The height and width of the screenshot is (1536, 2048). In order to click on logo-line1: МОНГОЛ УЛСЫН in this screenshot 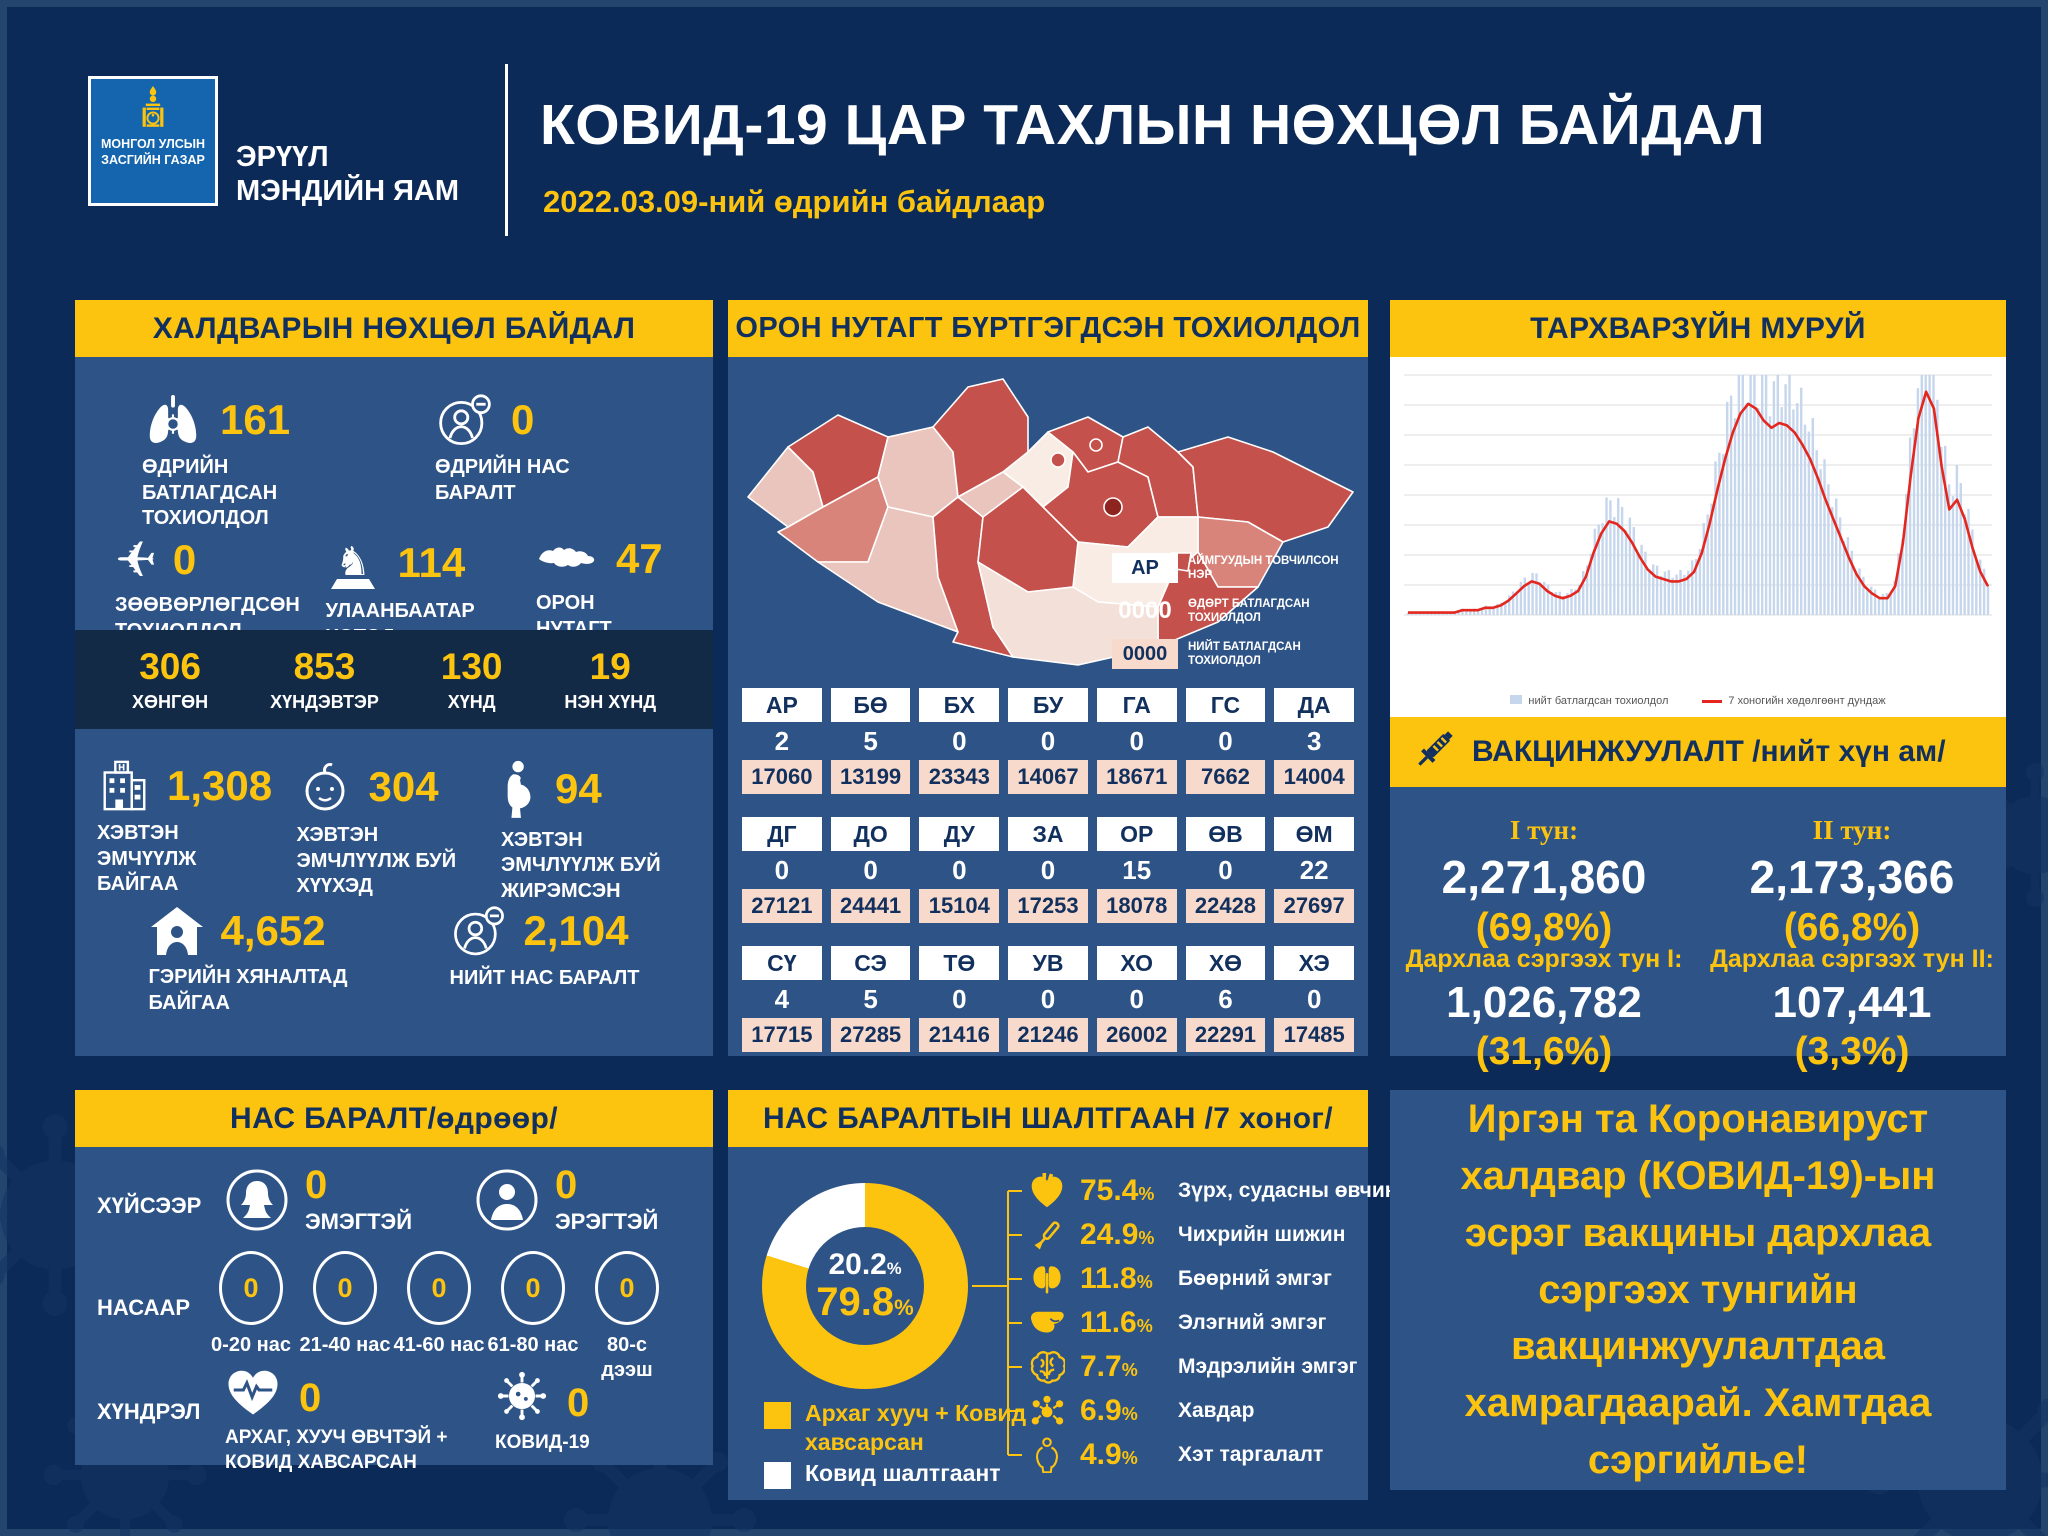, I will do `click(153, 144)`.